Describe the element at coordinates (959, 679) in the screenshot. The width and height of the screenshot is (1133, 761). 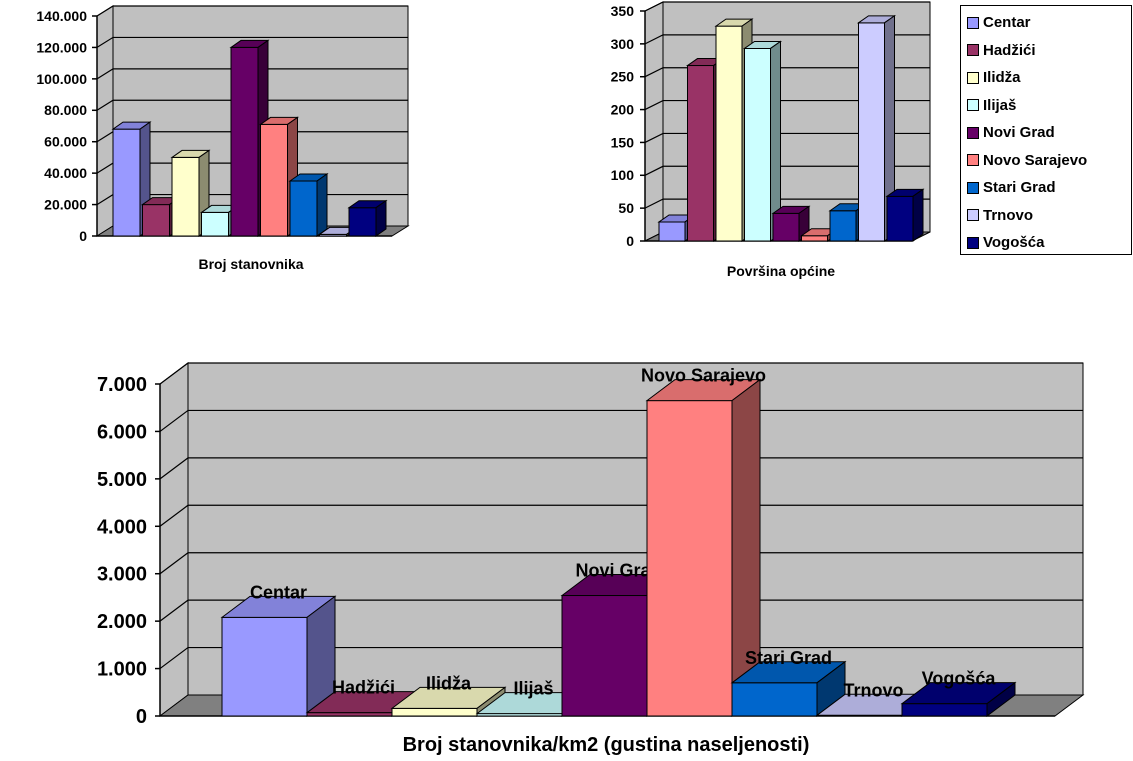
I see `data-label-vogosca: Vogošća` at that location.